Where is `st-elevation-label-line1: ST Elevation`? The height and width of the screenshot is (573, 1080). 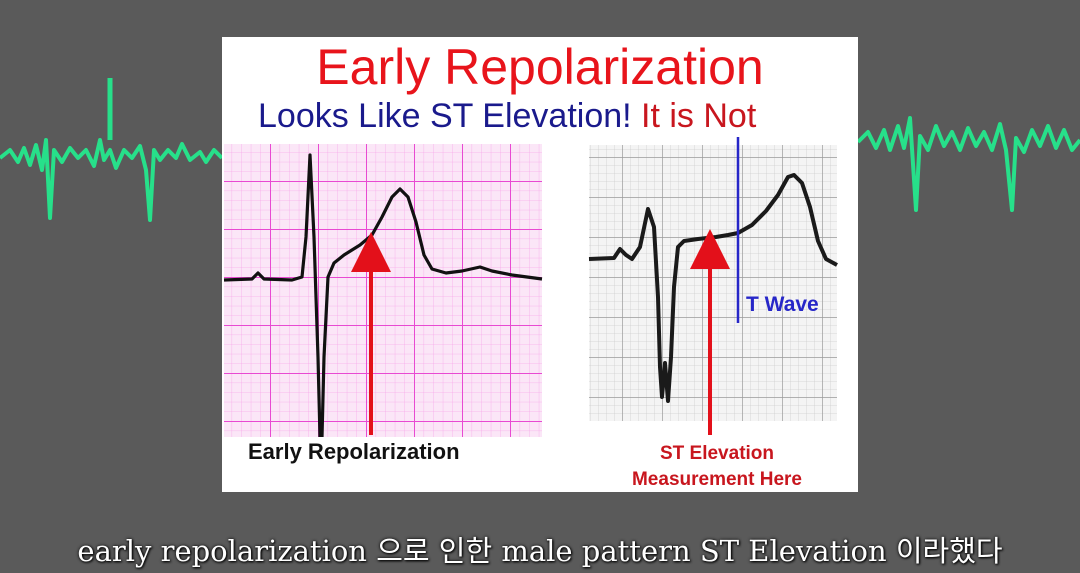
st-elevation-label-line1: ST Elevation is located at coordinates (717, 453).